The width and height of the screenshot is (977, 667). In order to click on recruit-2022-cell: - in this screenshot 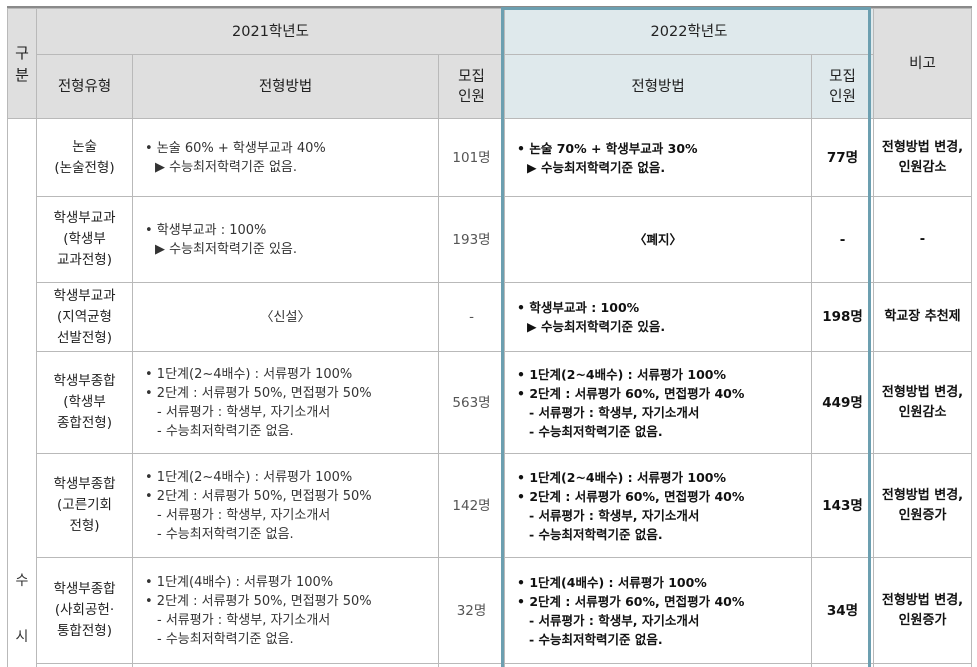, I will do `click(842, 239)`.